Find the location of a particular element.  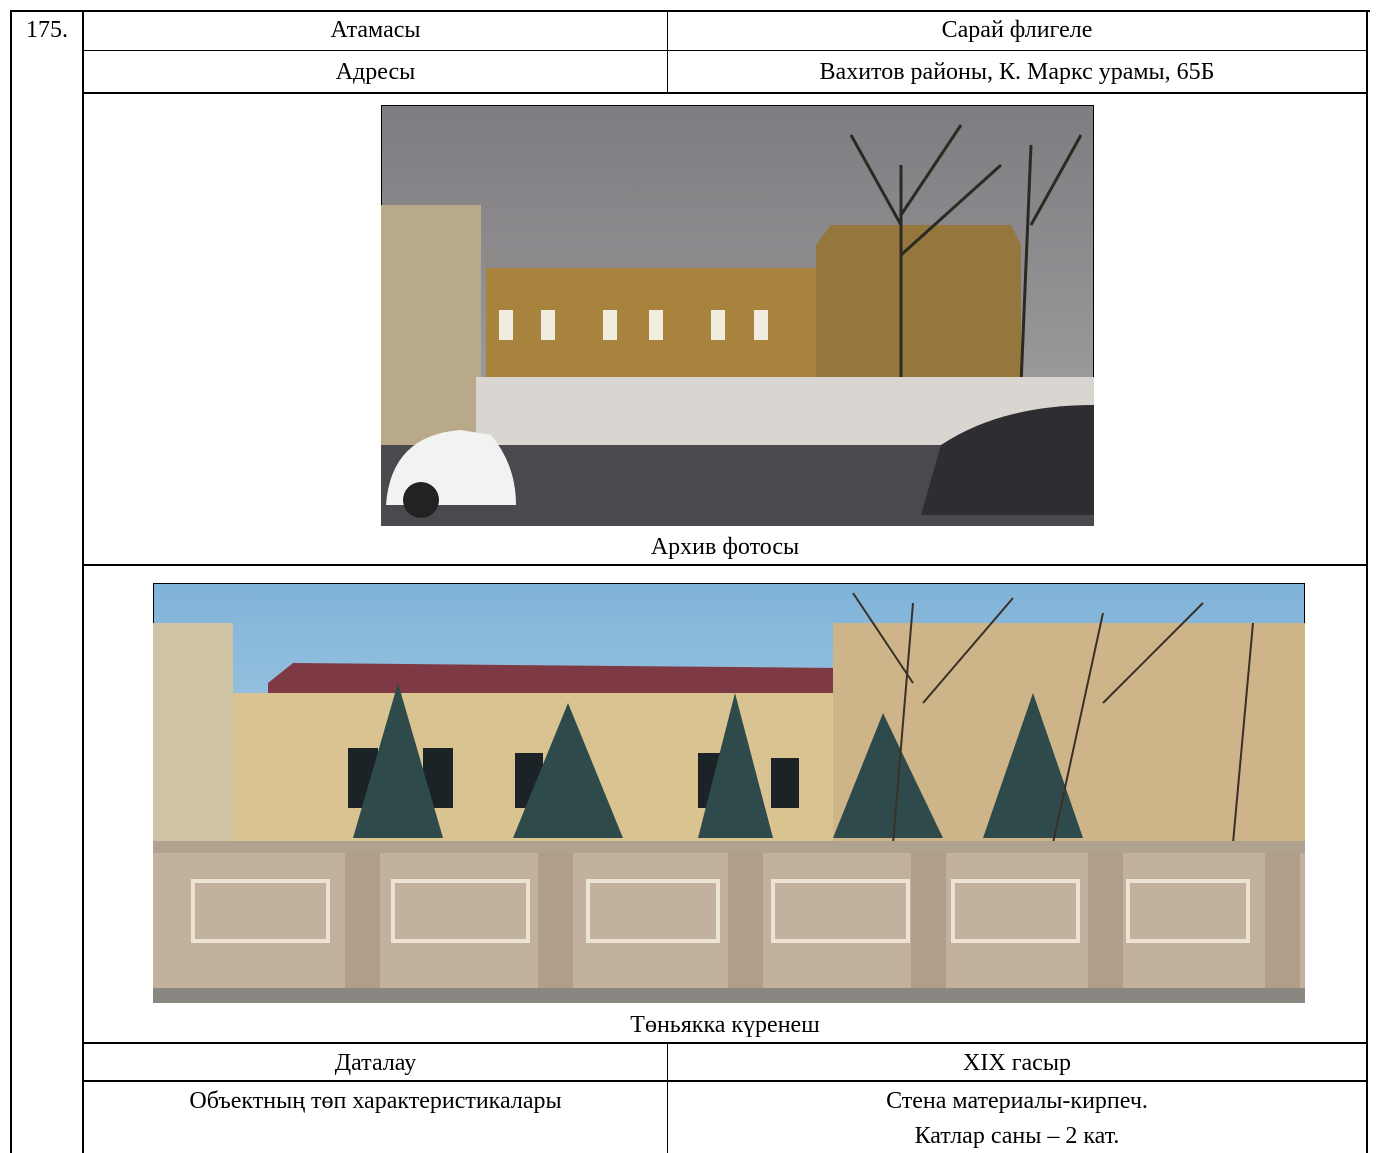

label: Даталау is located at coordinates (375, 1063).